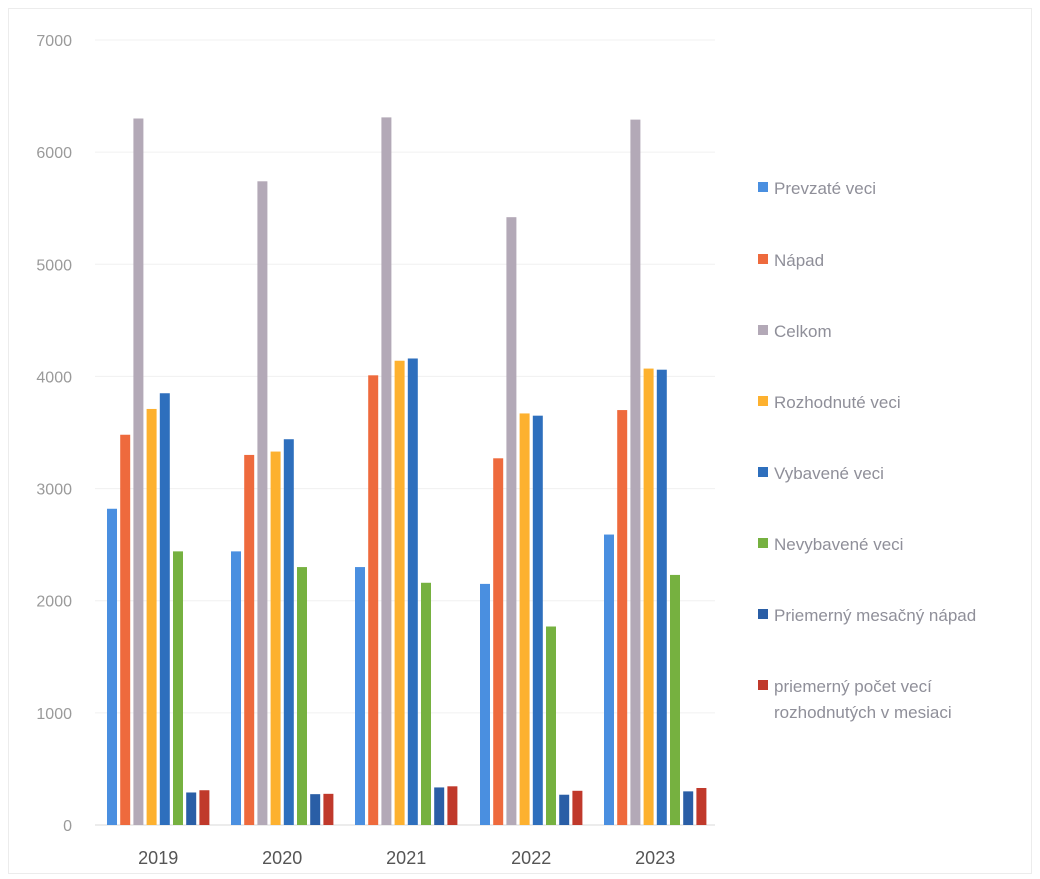 The width and height of the screenshot is (1040, 879). I want to click on legend-label: Rozhodnuté veci, so click(837, 402).